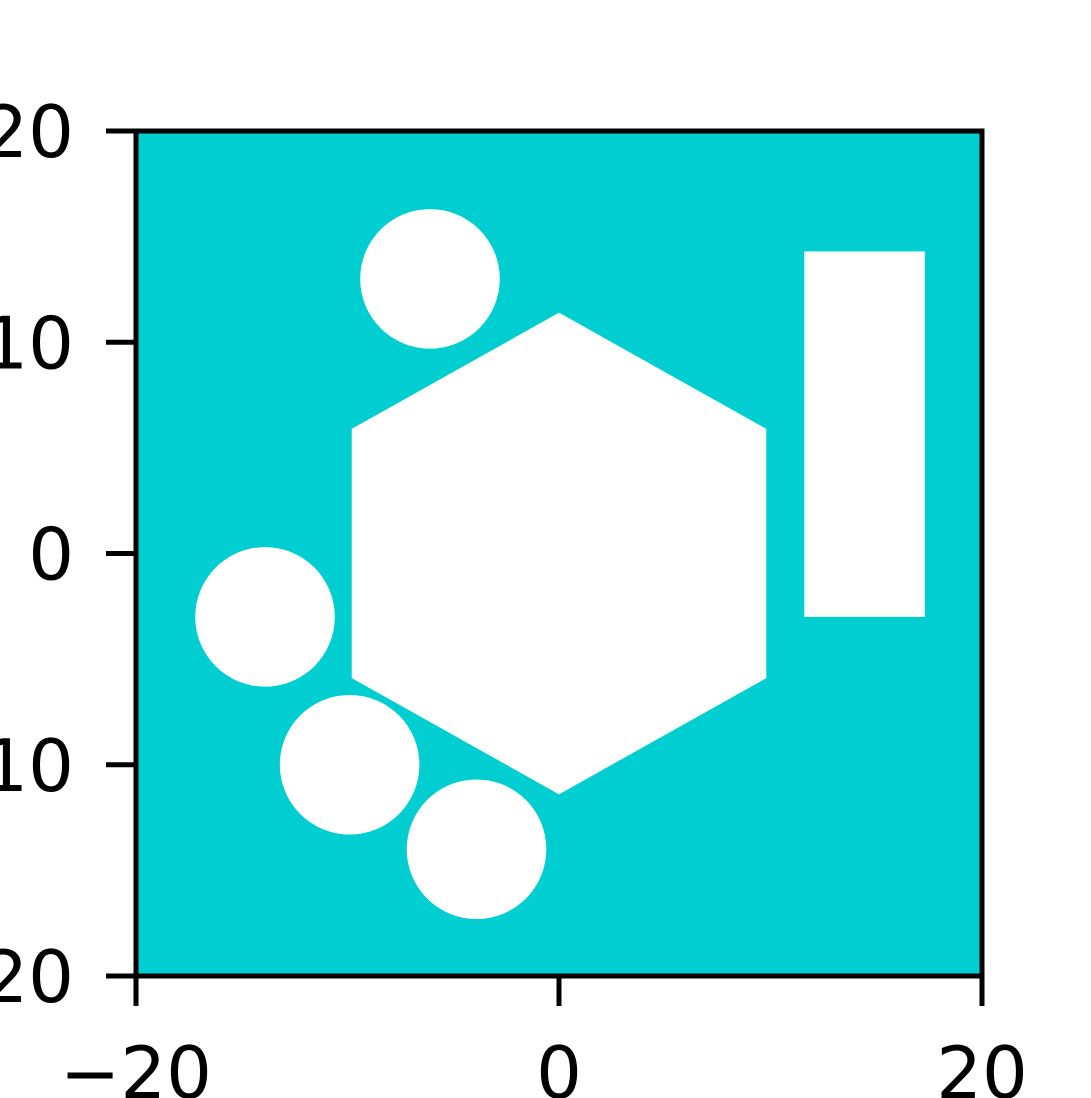  Describe the element at coordinates (37, 977) in the screenshot. I see `y-tick-label: −20` at that location.